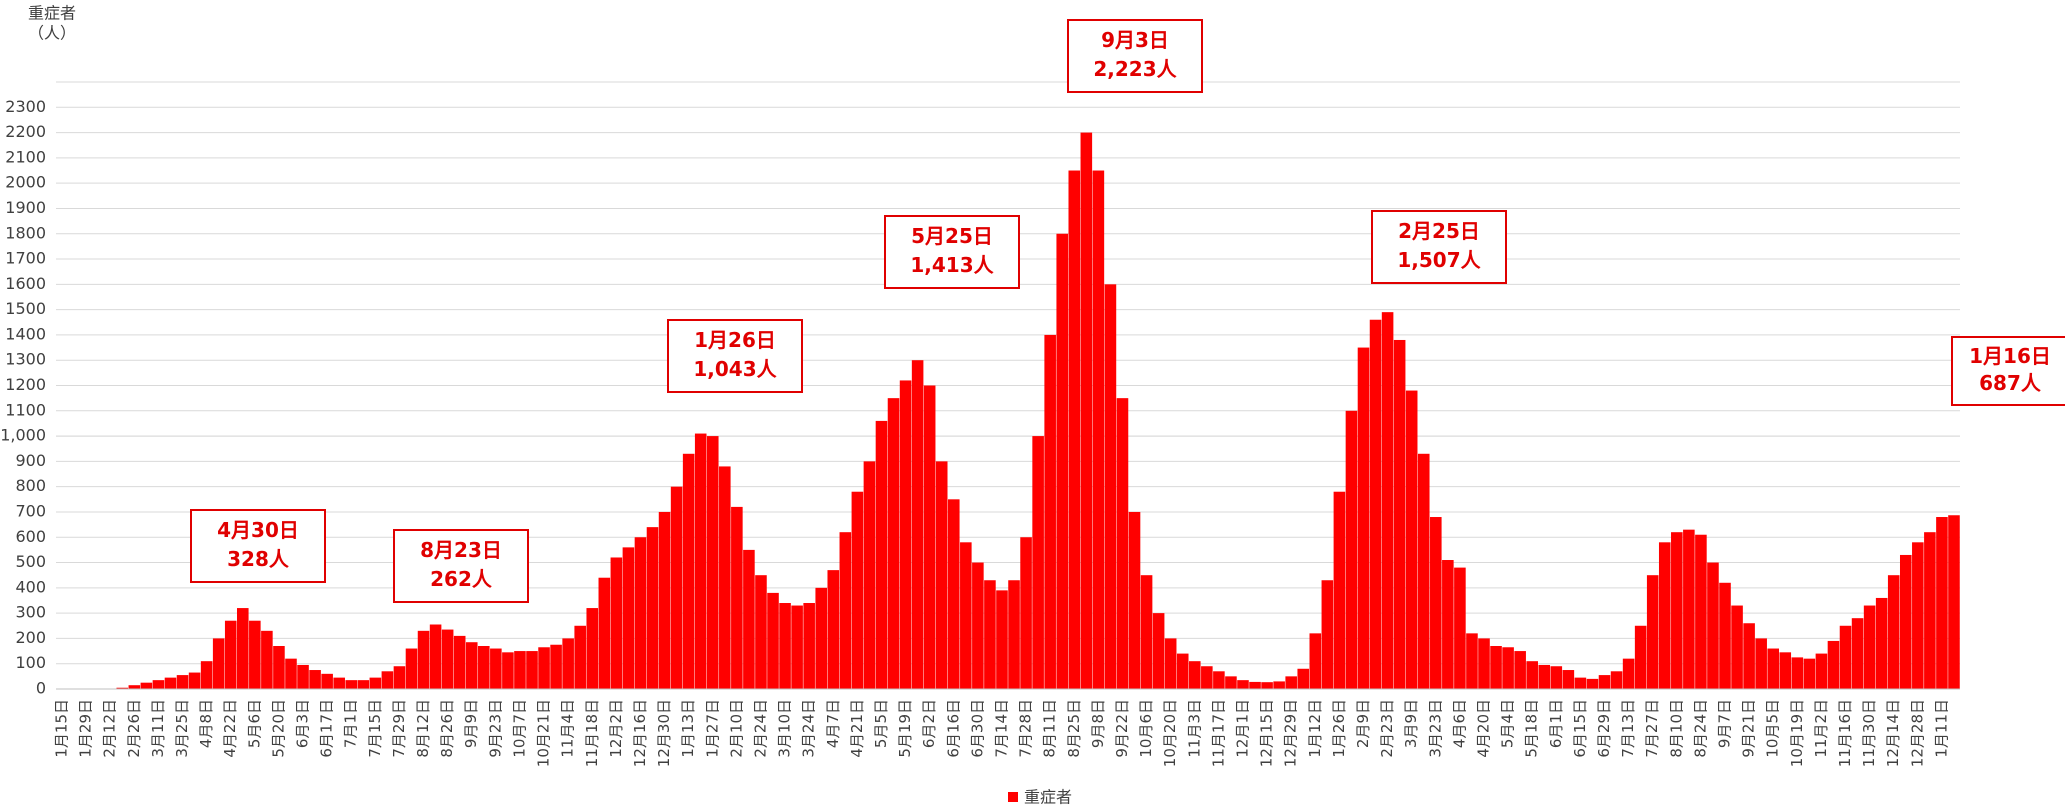 This screenshot has height=809, width=2065. What do you see at coordinates (952, 236) in the screenshot?
I see `annotation-date: 5月25日` at bounding box center [952, 236].